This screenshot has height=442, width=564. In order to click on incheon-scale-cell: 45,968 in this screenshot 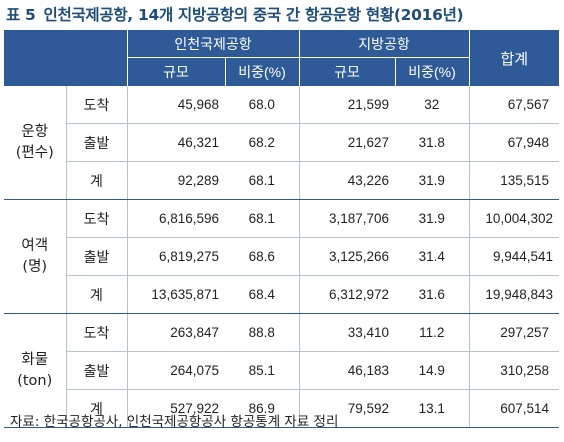, I will do `click(176, 105)`.